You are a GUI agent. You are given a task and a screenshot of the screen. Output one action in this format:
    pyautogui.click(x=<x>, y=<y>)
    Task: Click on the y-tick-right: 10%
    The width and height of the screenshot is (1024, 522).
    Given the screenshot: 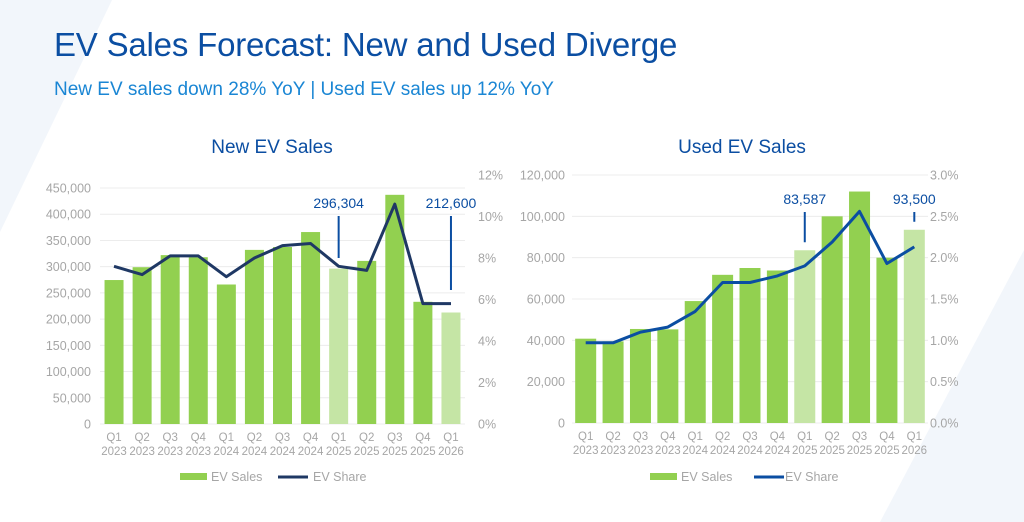 What is the action you would take?
    pyautogui.click(x=490, y=217)
    